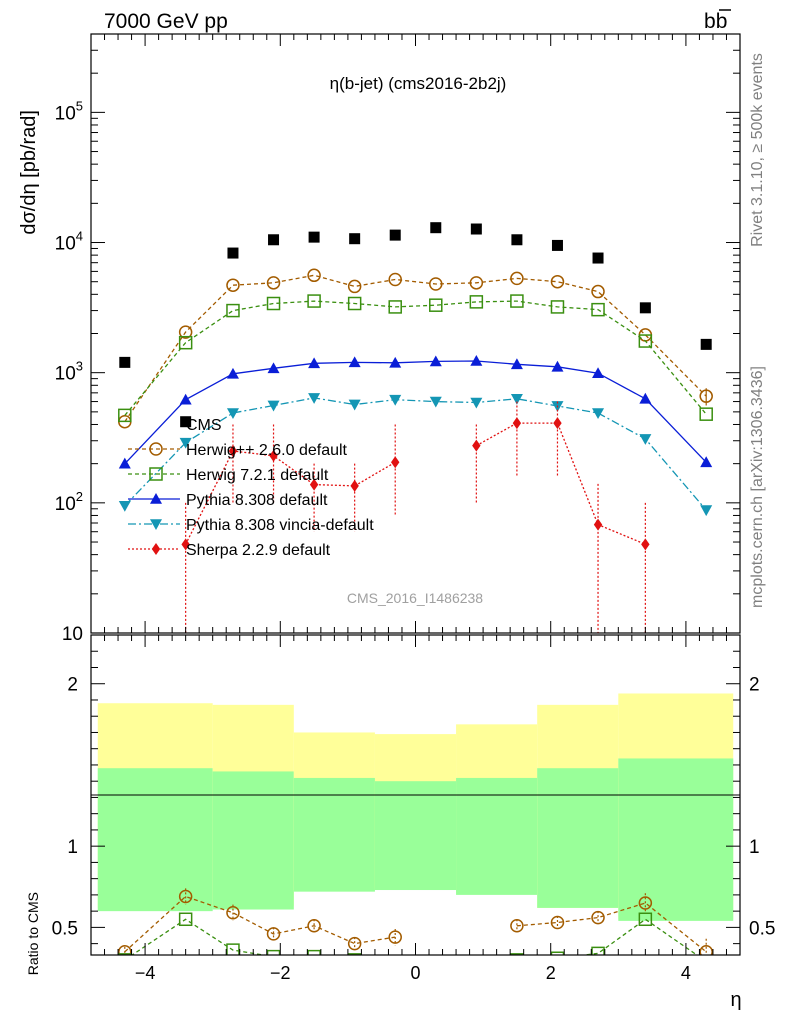  I want to click on y-tick-label: 10⁴, so click(69, 242).